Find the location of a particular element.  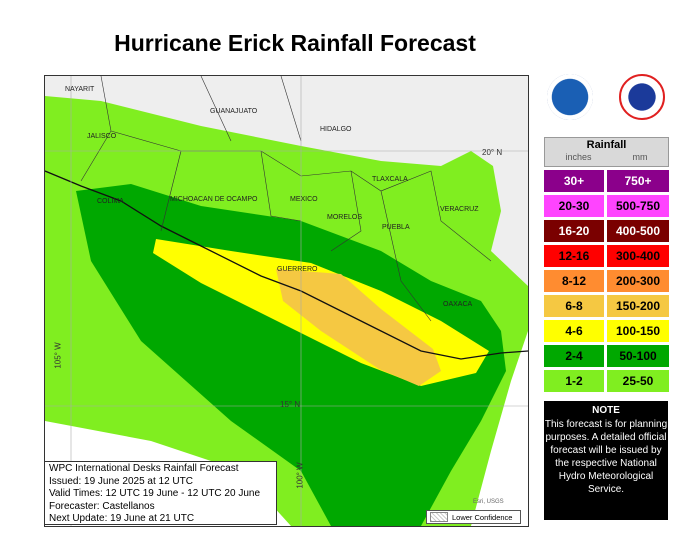

info-line: Next Update: 19 June at 21 UTC is located at coordinates (122, 518).